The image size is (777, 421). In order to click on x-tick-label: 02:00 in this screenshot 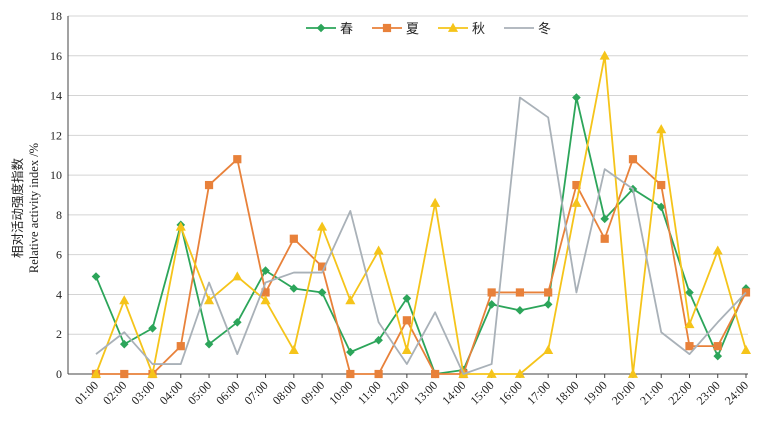, I will do `click(114, 392)`.